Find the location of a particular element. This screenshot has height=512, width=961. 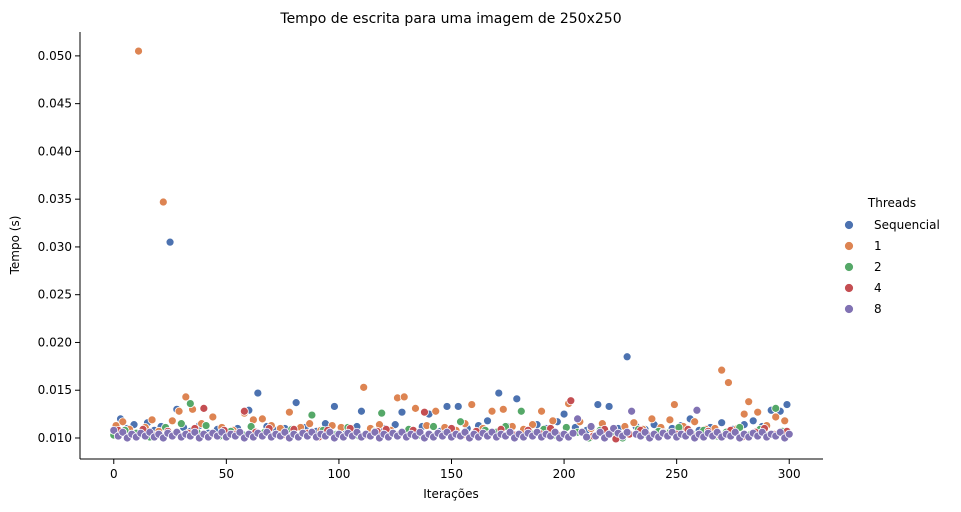

legend-title: Threads is located at coordinates (891, 203).